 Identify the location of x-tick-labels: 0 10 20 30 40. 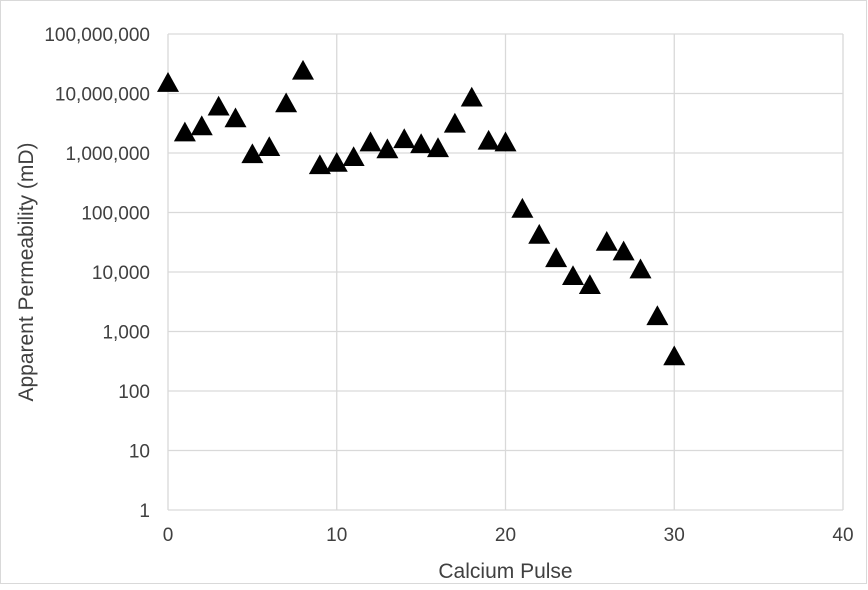
(508, 535).